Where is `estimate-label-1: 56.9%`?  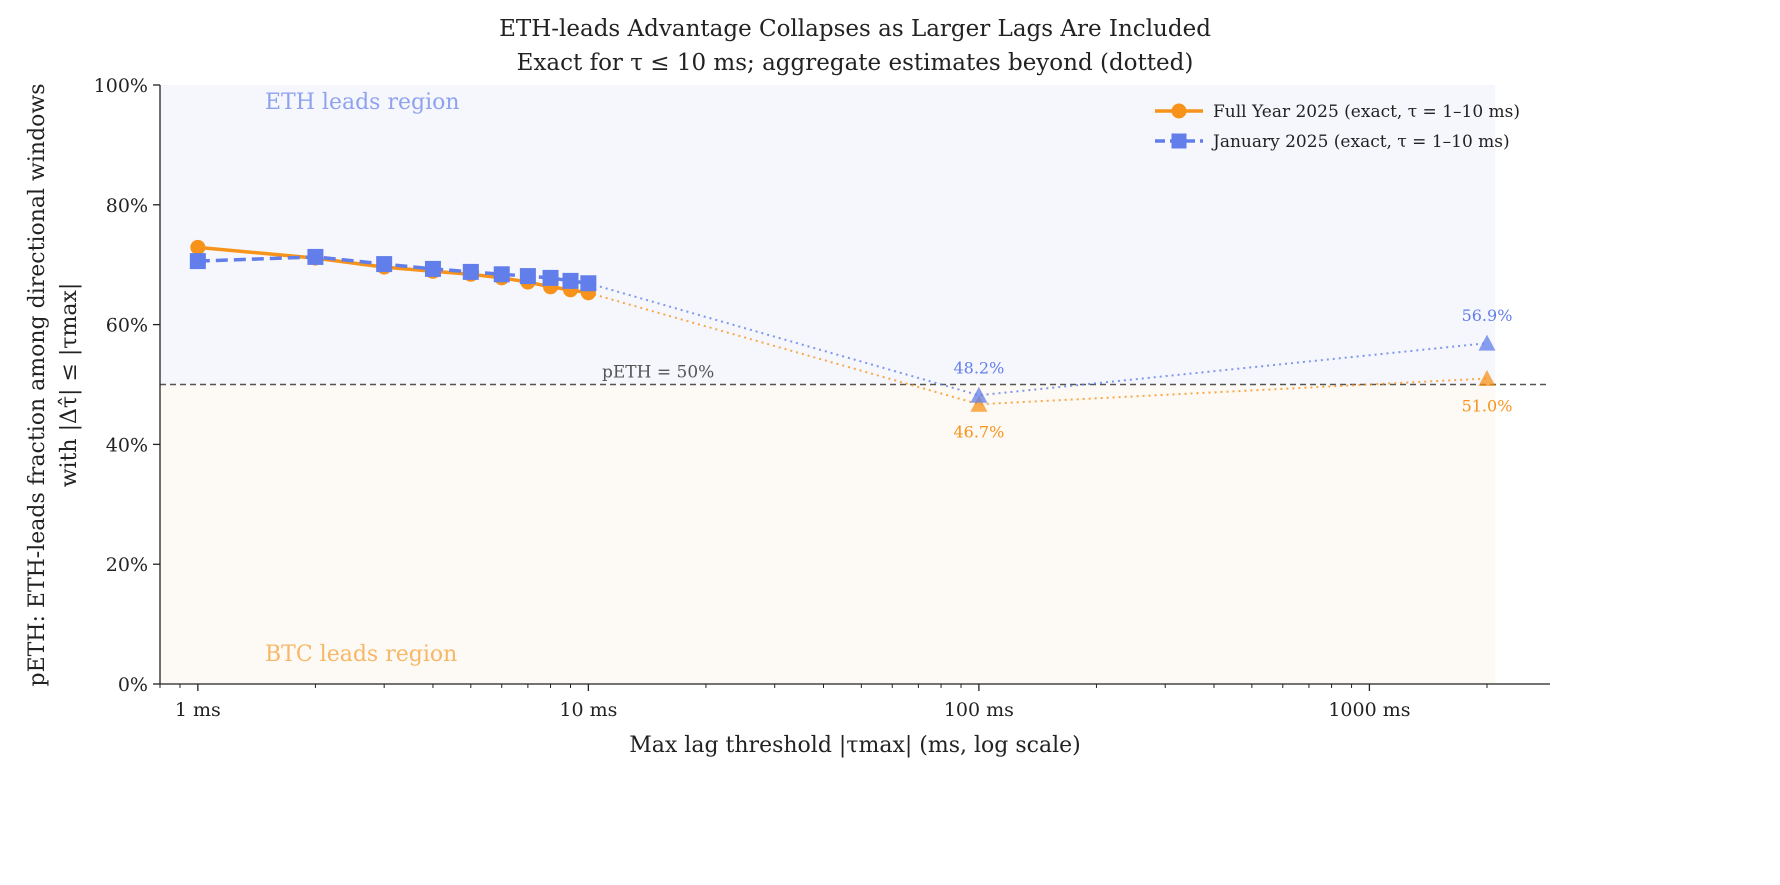 estimate-label-1: 56.9% is located at coordinates (1487, 315).